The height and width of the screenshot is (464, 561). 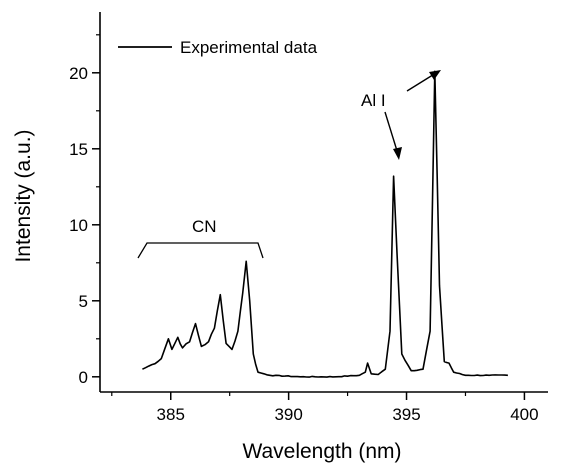 I want to click on x-tick-label: 390, so click(x=288, y=414).